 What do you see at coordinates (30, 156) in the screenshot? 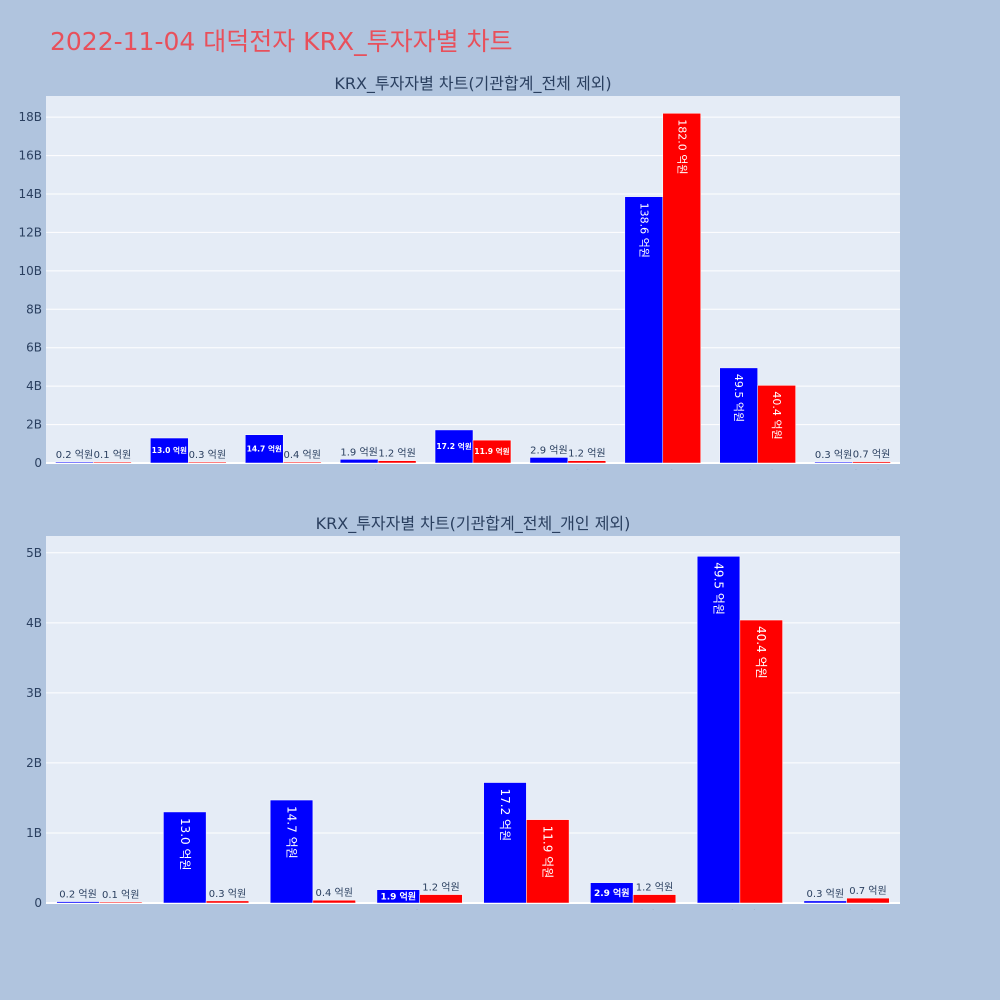
I see `y-tick-label: 16B` at bounding box center [30, 156].